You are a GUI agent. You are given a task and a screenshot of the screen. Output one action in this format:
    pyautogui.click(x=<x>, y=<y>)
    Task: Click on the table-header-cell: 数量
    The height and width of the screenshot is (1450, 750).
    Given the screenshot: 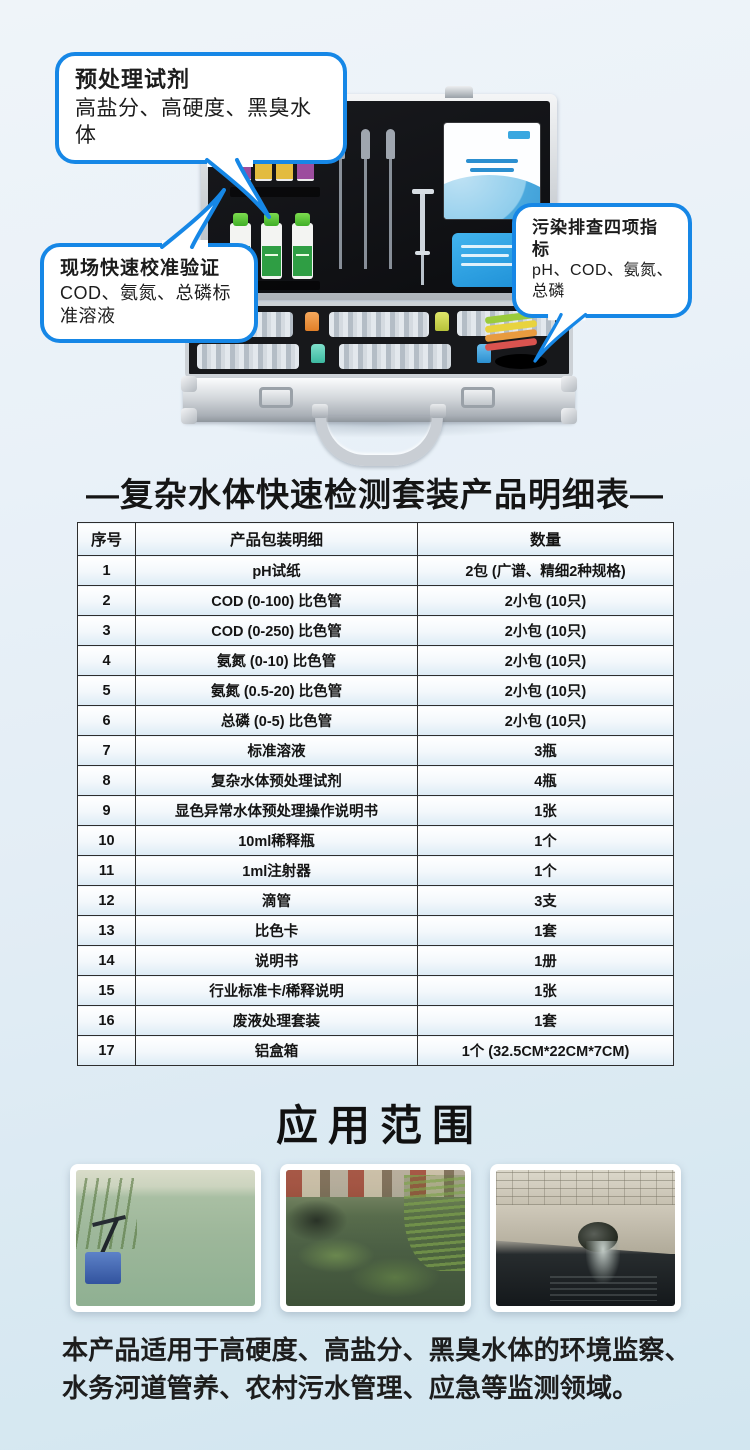 What is the action you would take?
    pyautogui.click(x=545, y=539)
    